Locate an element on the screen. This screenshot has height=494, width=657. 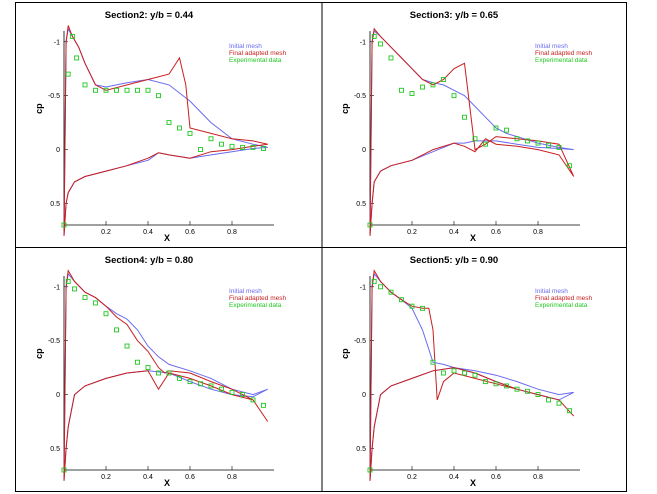
x-tick-label: 0.2 is located at coordinates (412, 232).